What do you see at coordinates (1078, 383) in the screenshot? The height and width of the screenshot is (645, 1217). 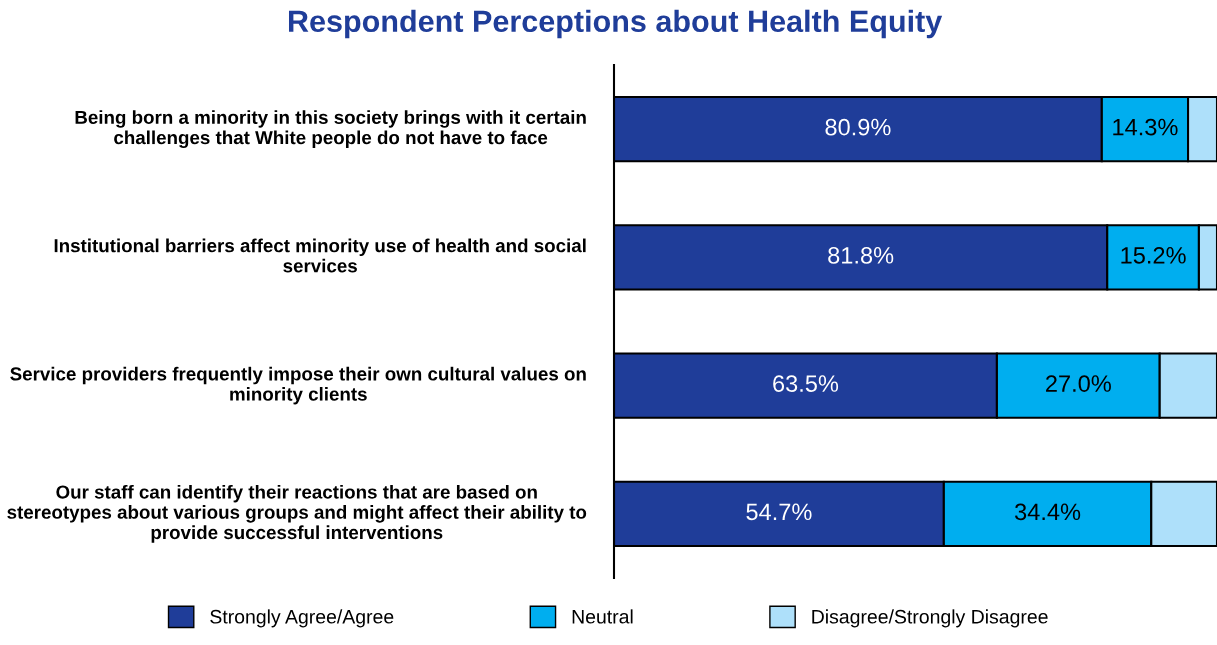 I see `data-label: 27.0%` at bounding box center [1078, 383].